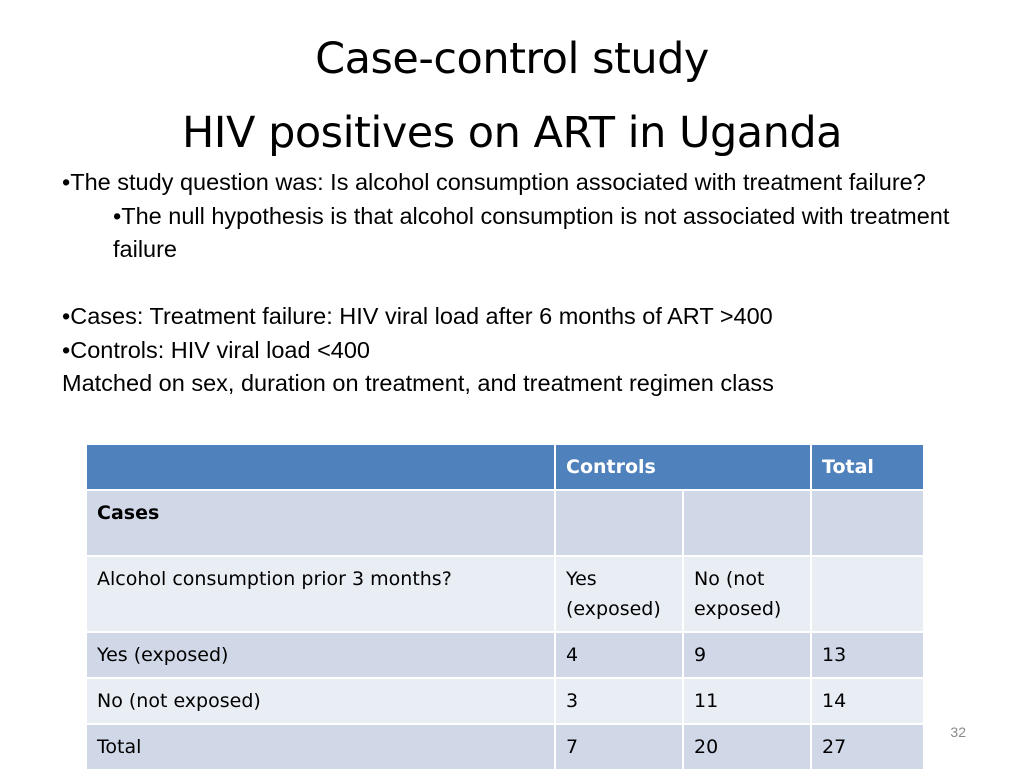  I want to click on bullet-controls: •Controls: HIV viral load <400, so click(216, 349).